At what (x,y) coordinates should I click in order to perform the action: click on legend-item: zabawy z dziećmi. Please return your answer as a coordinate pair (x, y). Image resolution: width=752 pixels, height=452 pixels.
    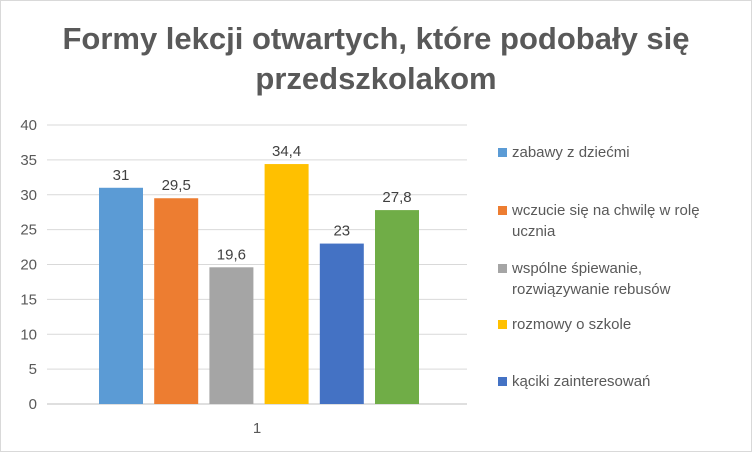
    Looking at the image, I should click on (620, 152).